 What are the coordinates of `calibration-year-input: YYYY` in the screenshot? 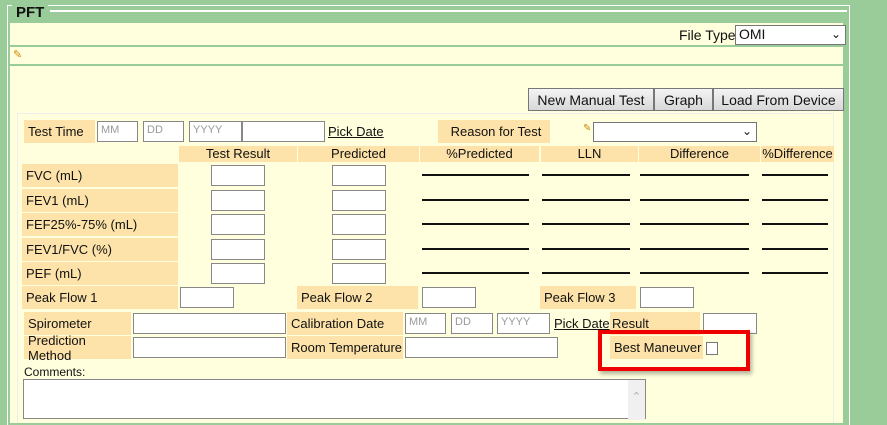 It's located at (523, 323).